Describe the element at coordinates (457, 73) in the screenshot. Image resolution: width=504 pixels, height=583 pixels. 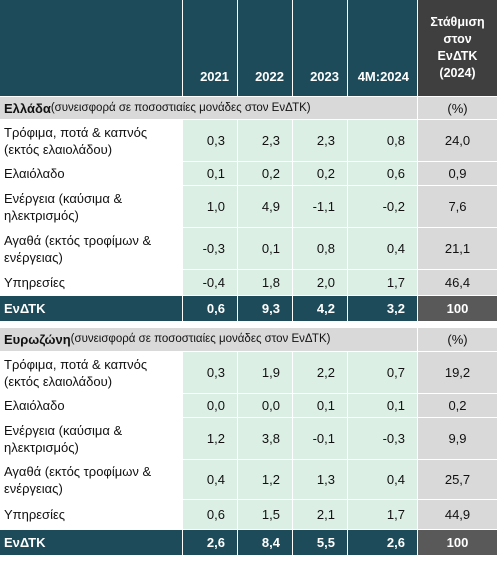
I see `weight-header-line: (2024)` at that location.